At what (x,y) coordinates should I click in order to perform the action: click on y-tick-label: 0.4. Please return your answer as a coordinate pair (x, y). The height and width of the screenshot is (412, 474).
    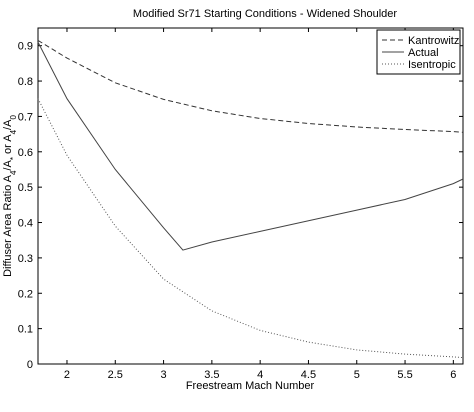
    Looking at the image, I should click on (25, 224).